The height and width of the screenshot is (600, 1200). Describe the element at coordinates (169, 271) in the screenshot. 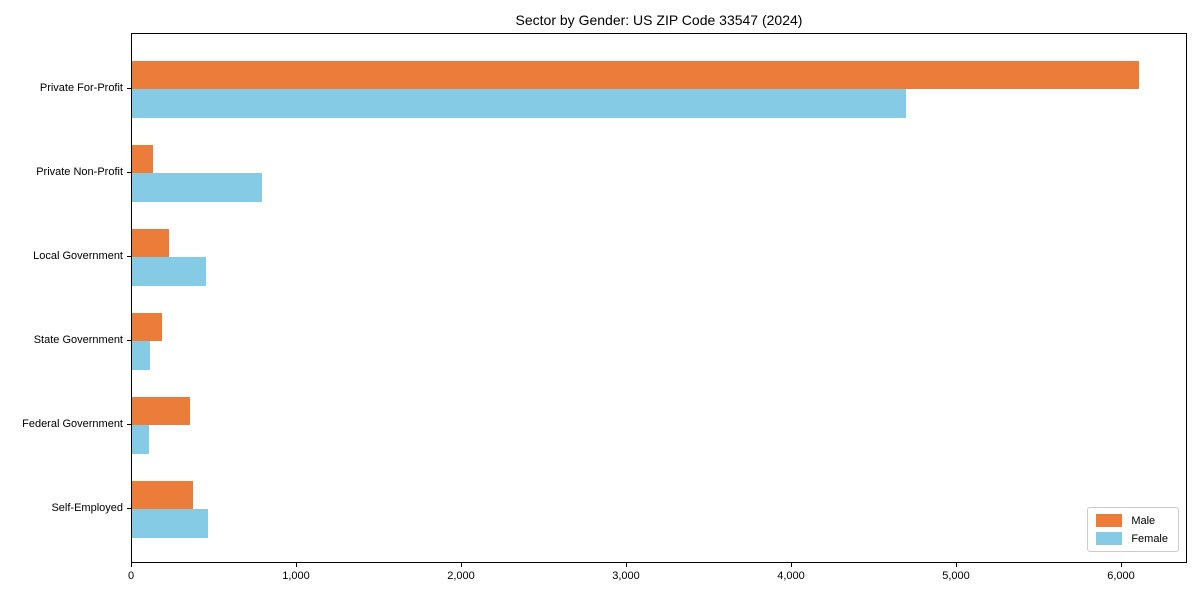

I see `bar-female-local-government` at that location.